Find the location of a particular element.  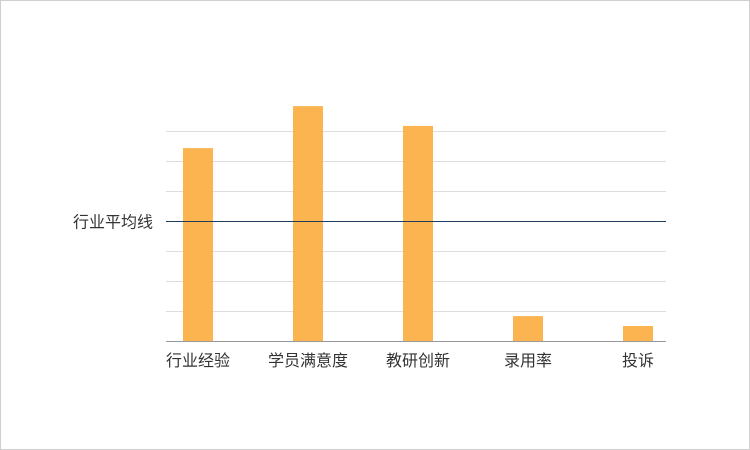

x-tick-labels: 行业经验 学员满意度 教研创新 录用率 投诉 is located at coordinates (410, 360).